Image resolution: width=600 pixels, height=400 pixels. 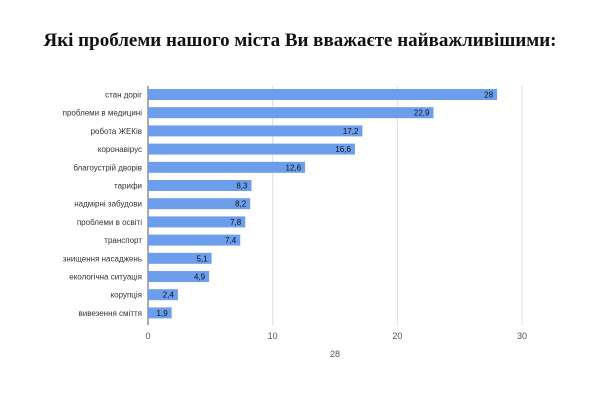 I want to click on value-label-5: 12,6, so click(x=294, y=167).